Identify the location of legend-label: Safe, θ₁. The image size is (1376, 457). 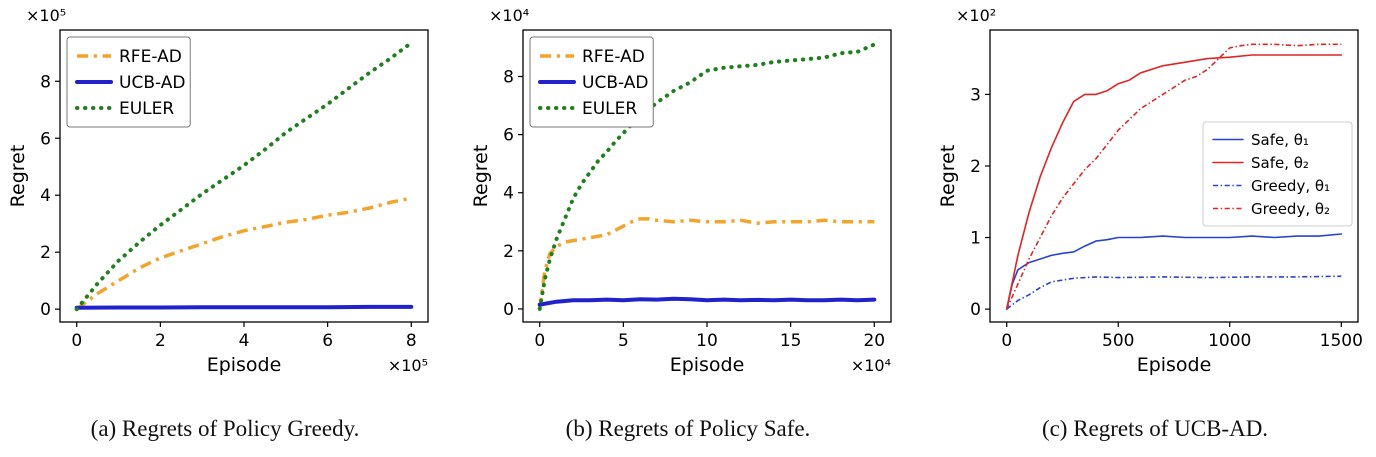
(1280, 140).